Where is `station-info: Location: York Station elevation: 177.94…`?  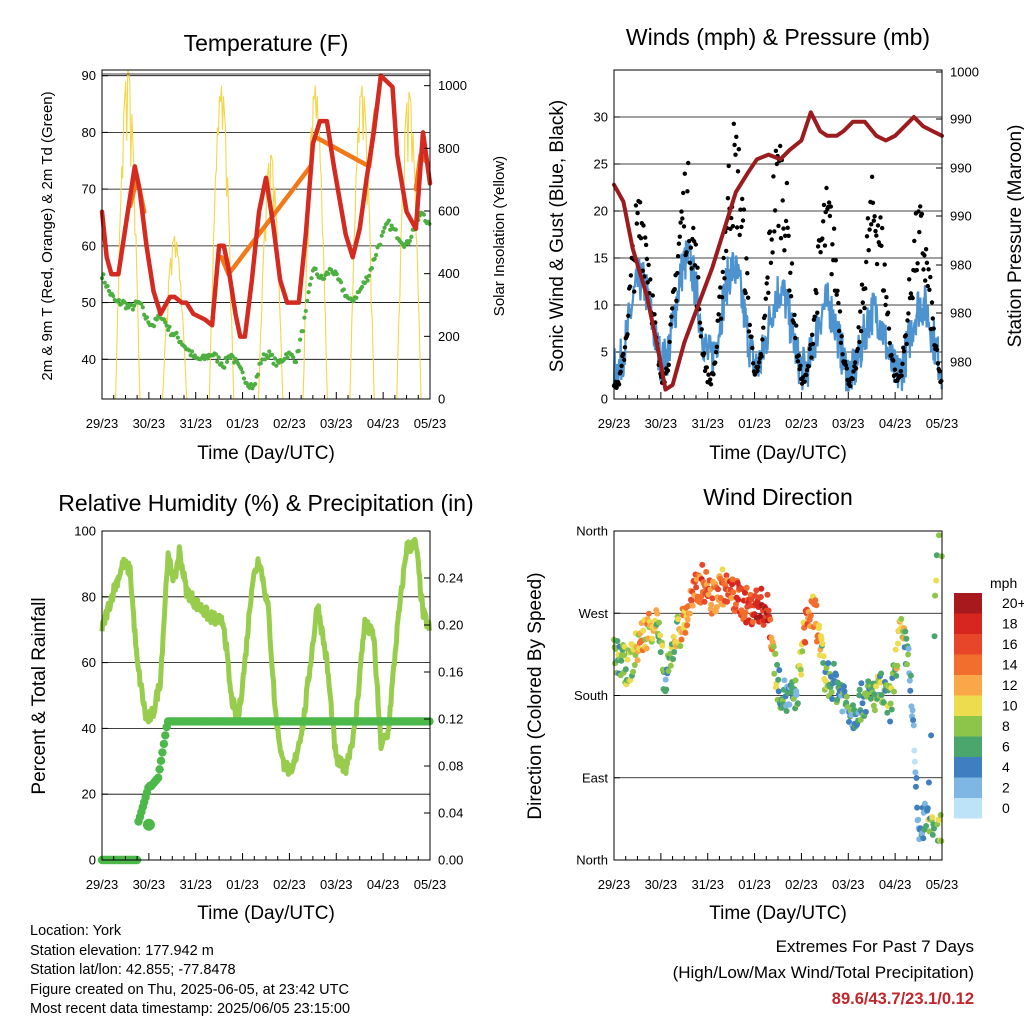 station-info: Location: York Station elevation: 177.94… is located at coordinates (190, 971).